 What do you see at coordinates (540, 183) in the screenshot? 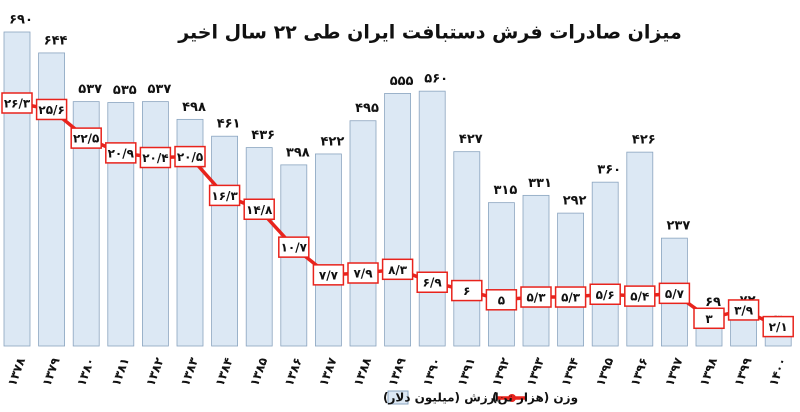
I see `bar-value-label: ۳۳۱` at bounding box center [540, 183].